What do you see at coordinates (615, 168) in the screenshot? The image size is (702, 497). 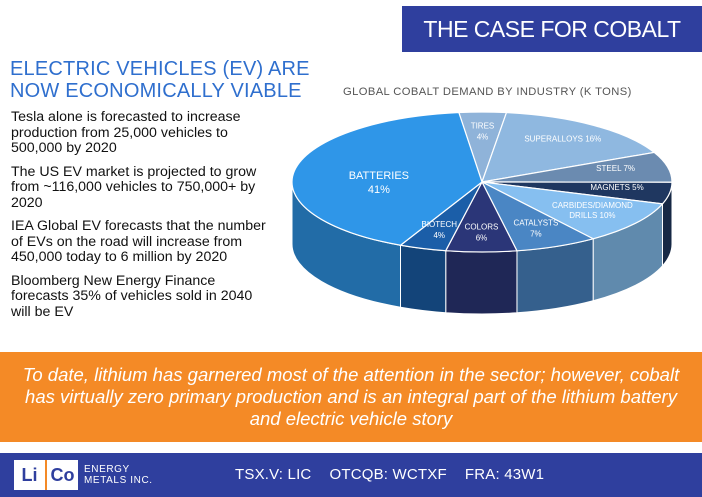 I see `pie-label-steel: STEEL 7%` at bounding box center [615, 168].